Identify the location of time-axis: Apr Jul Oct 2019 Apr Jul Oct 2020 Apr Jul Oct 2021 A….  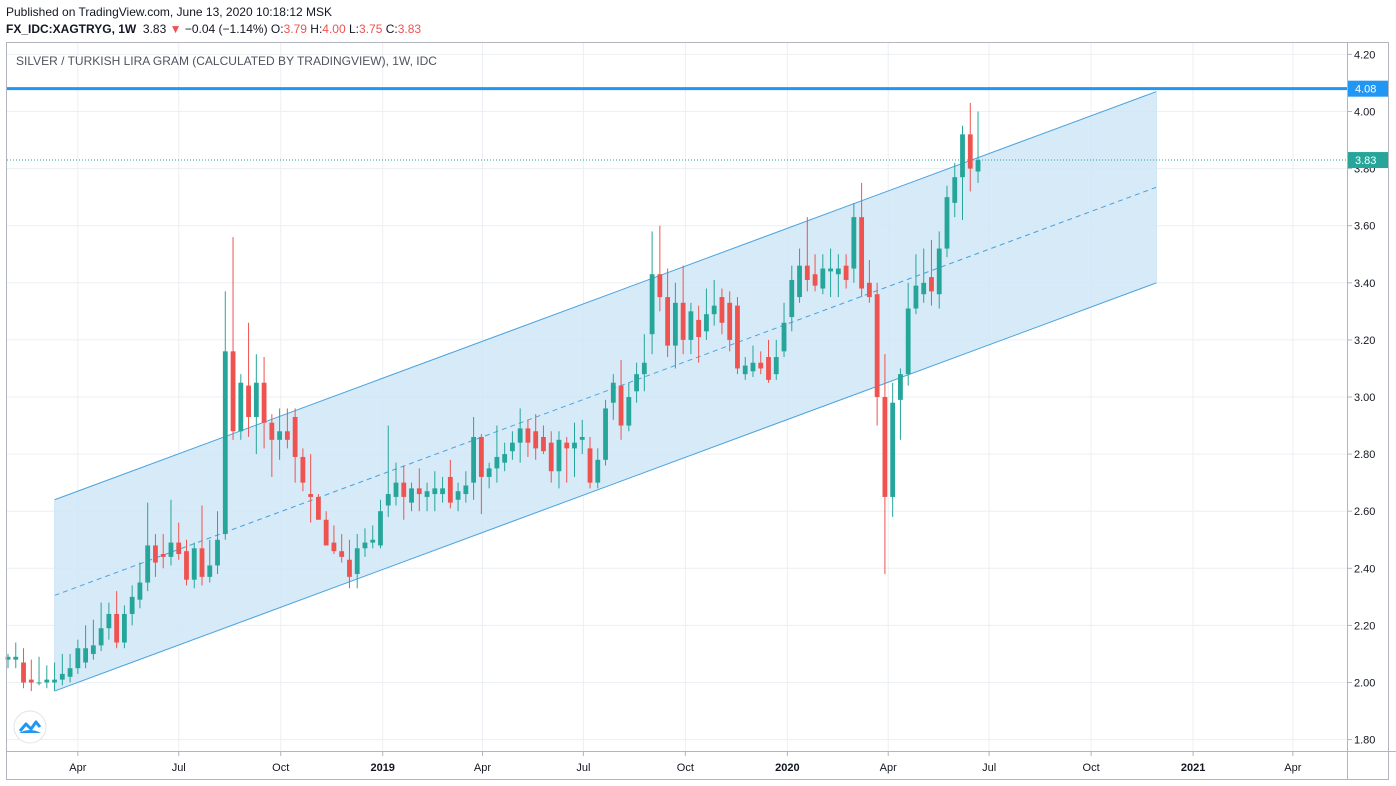
(685, 762).